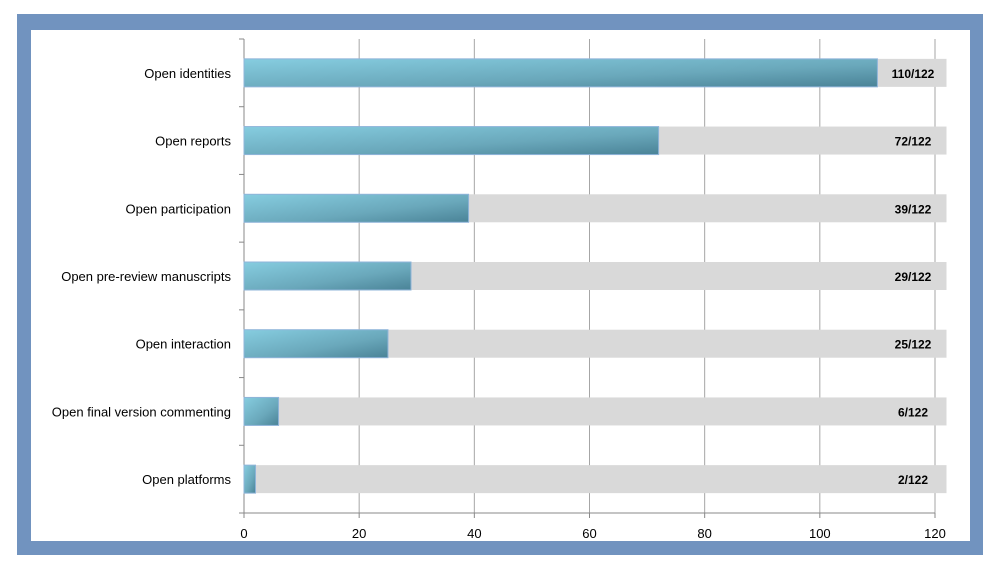 The height and width of the screenshot is (570, 1000). I want to click on data-label: 39/122, so click(913, 209).